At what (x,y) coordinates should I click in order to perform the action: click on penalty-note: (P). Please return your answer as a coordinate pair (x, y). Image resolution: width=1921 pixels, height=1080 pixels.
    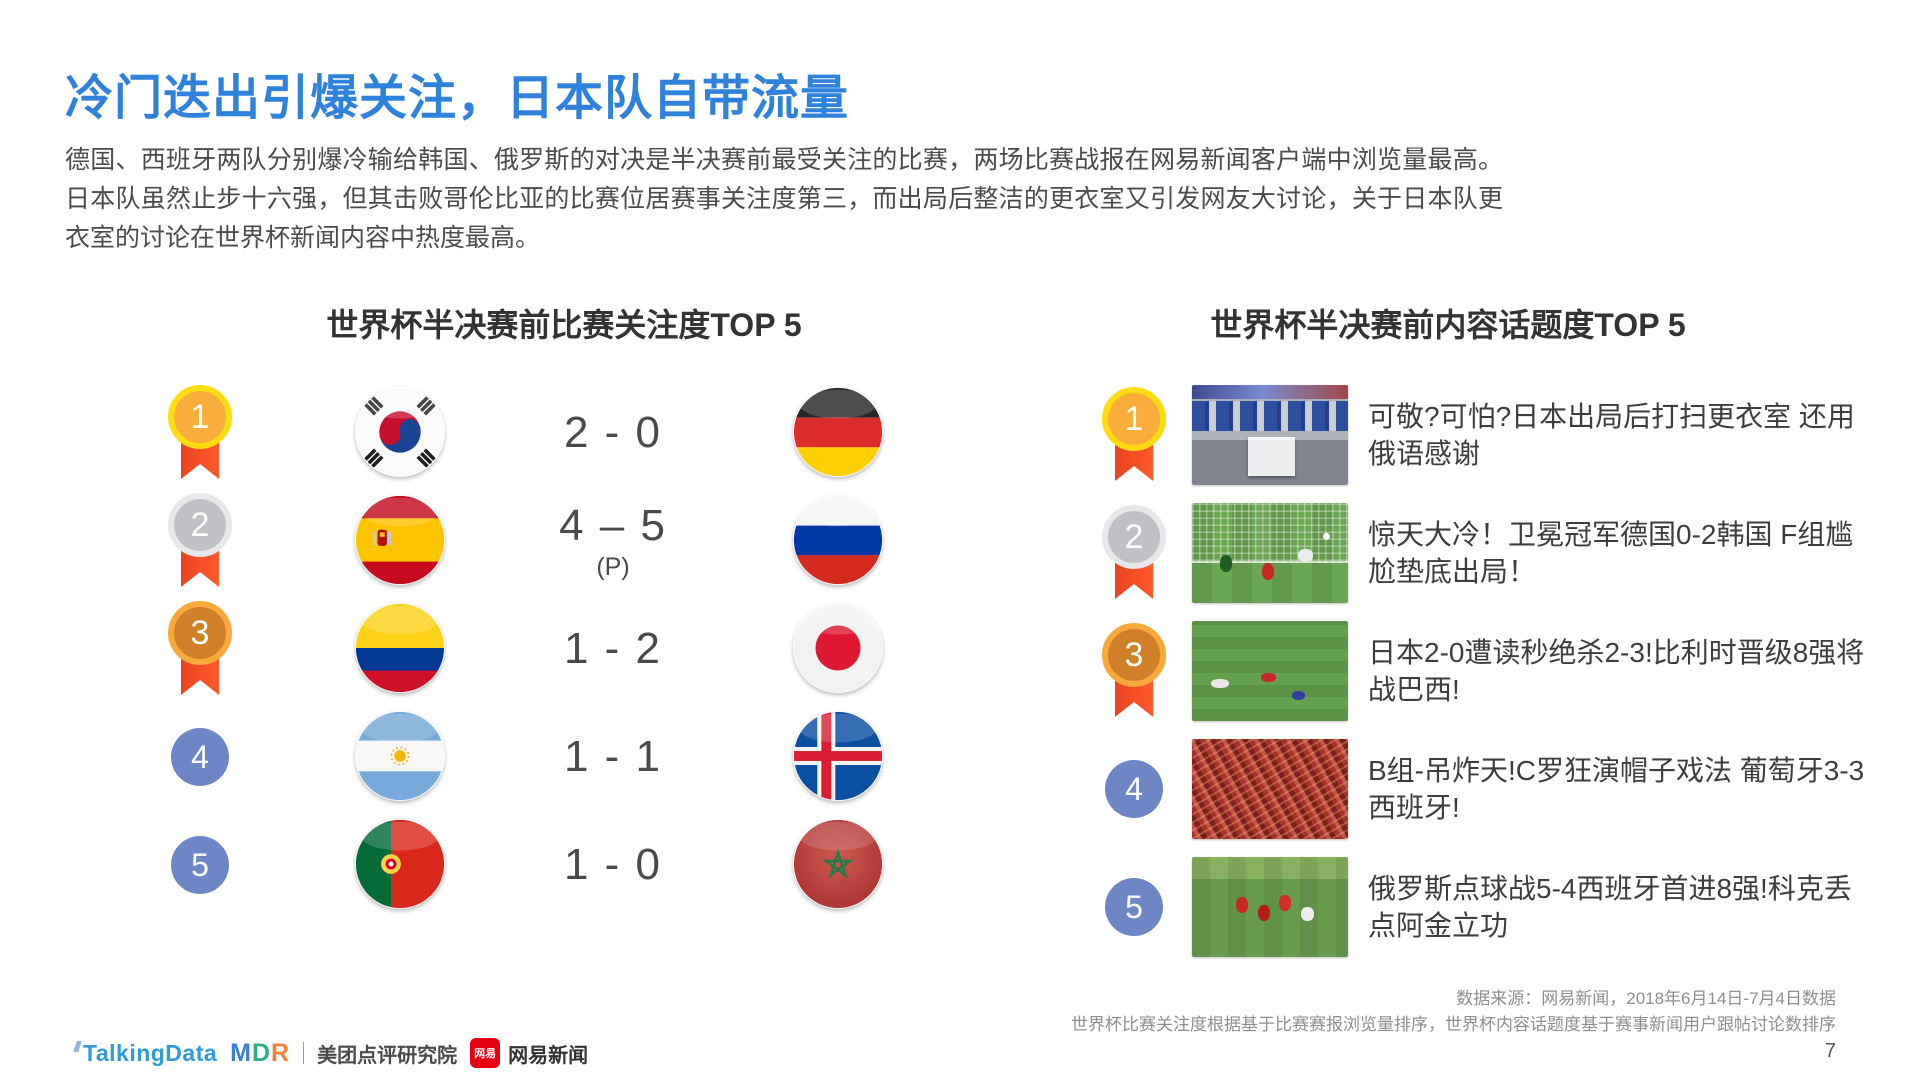
    Looking at the image, I should click on (613, 566).